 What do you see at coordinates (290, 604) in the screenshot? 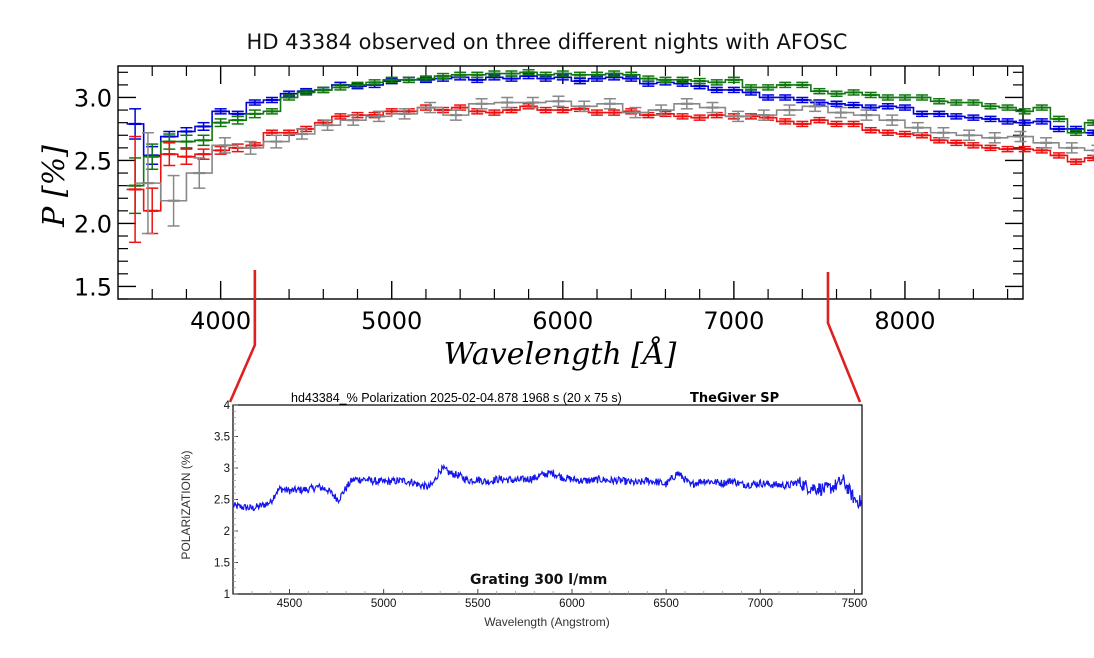
I see `inset-x-tick-label: 4500` at bounding box center [290, 604].